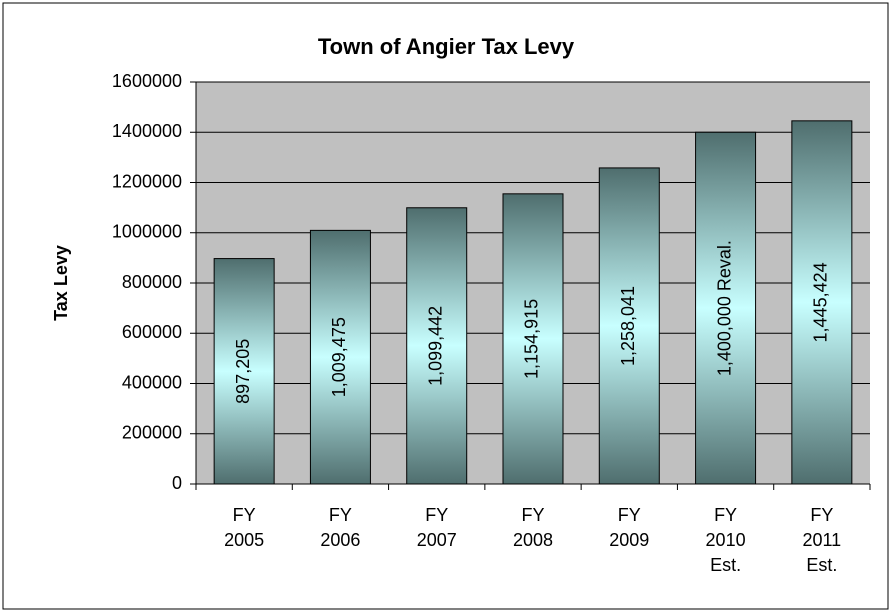 Image resolution: width=892 pixels, height=613 pixels. What do you see at coordinates (446, 46) in the screenshot?
I see `chart-title: Town of Angier Tax Levy` at bounding box center [446, 46].